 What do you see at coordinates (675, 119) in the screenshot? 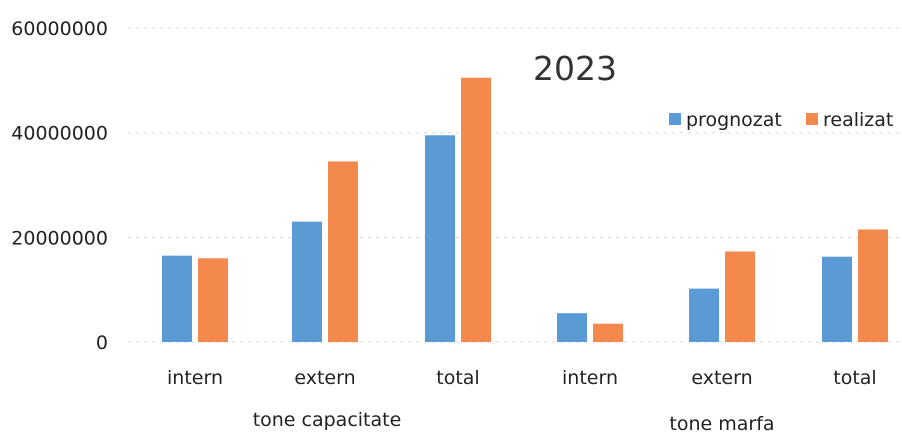
I see `legend-swatch-prognozat` at bounding box center [675, 119].